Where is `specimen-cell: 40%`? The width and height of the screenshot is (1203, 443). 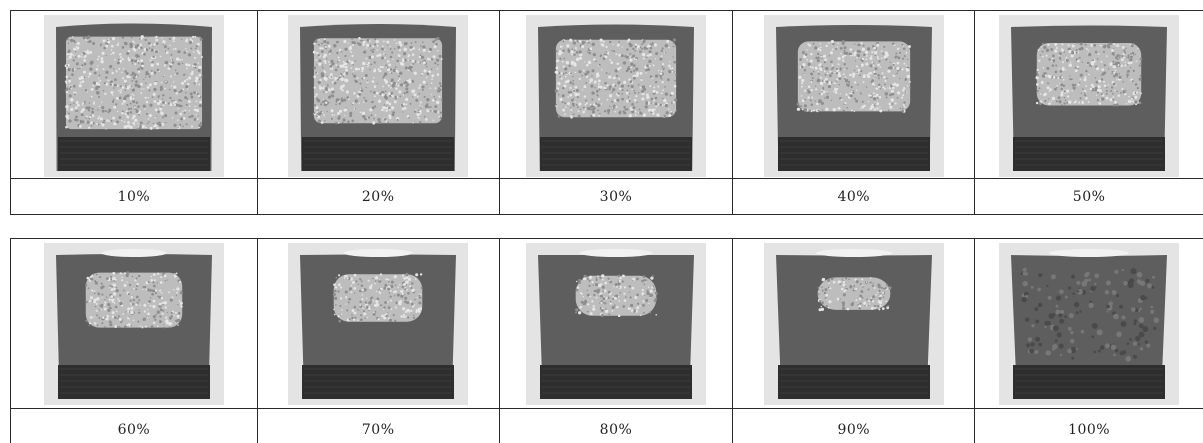 specimen-cell: 40% is located at coordinates (854, 112).